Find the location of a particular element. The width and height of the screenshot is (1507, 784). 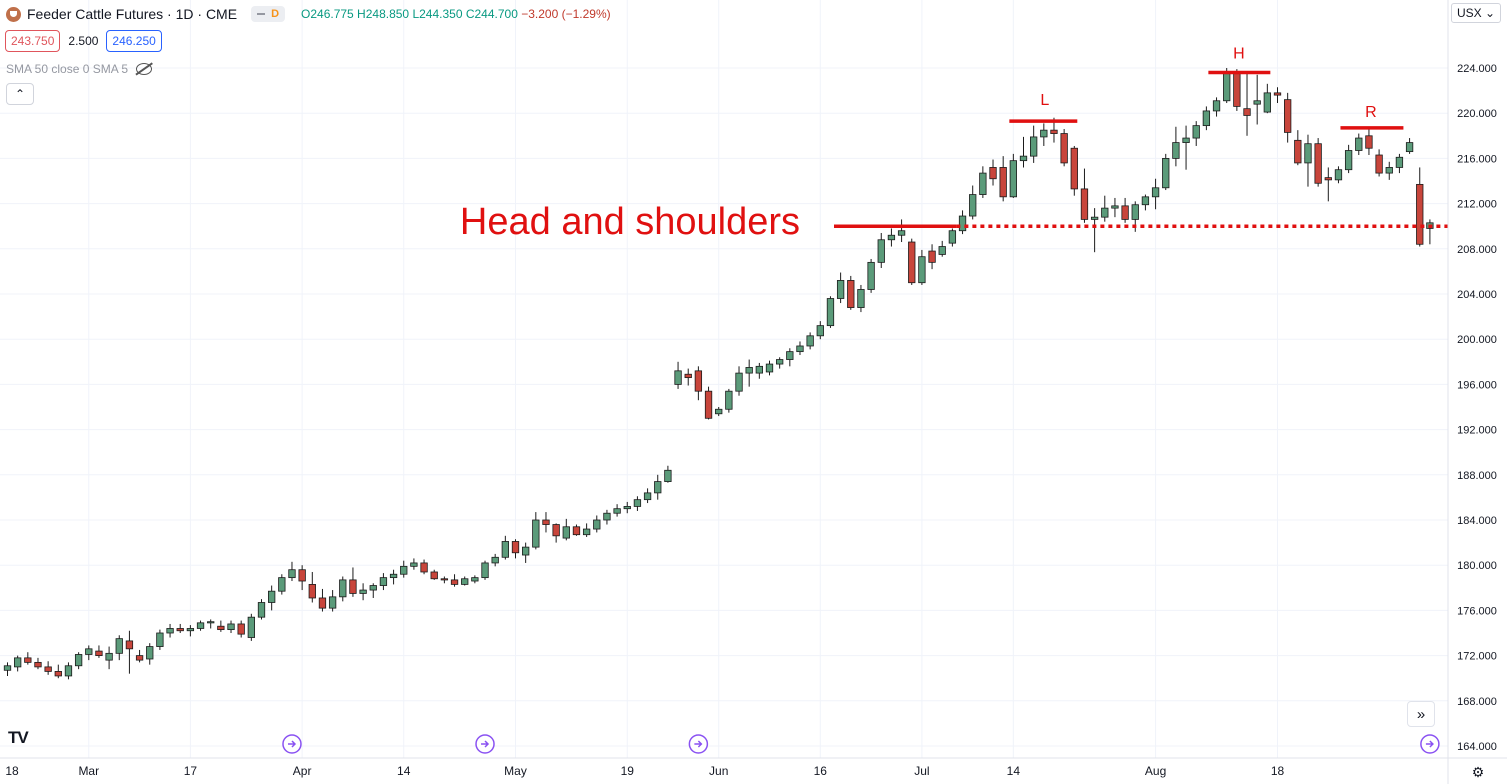

currency-select: USX ⌄ is located at coordinates (1476, 13).